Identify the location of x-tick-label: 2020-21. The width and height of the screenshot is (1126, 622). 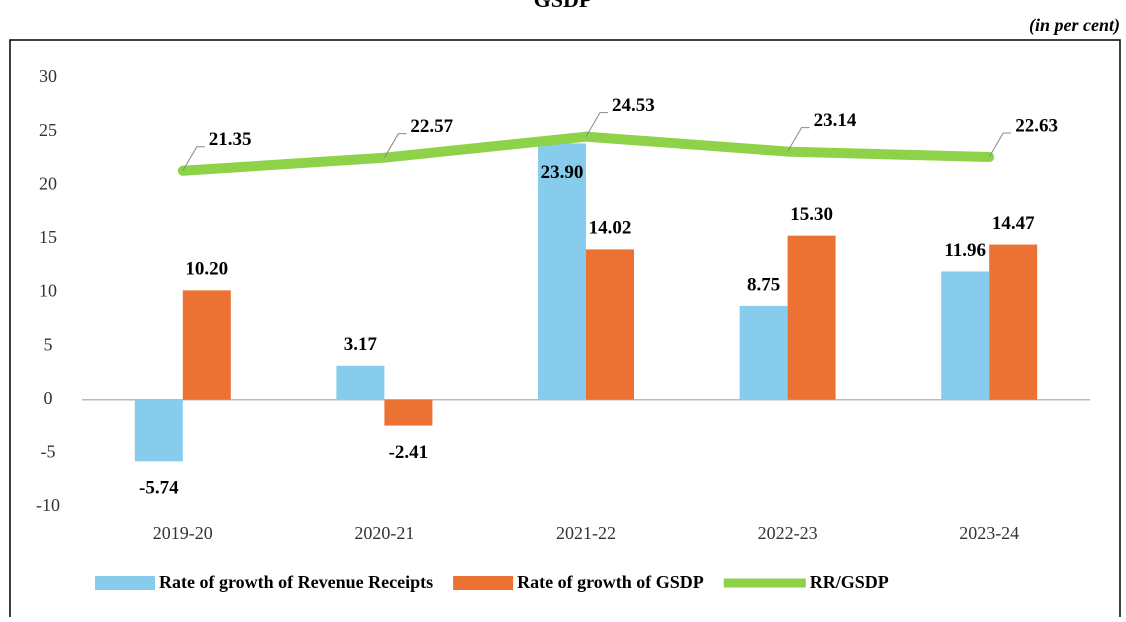
(384, 533).